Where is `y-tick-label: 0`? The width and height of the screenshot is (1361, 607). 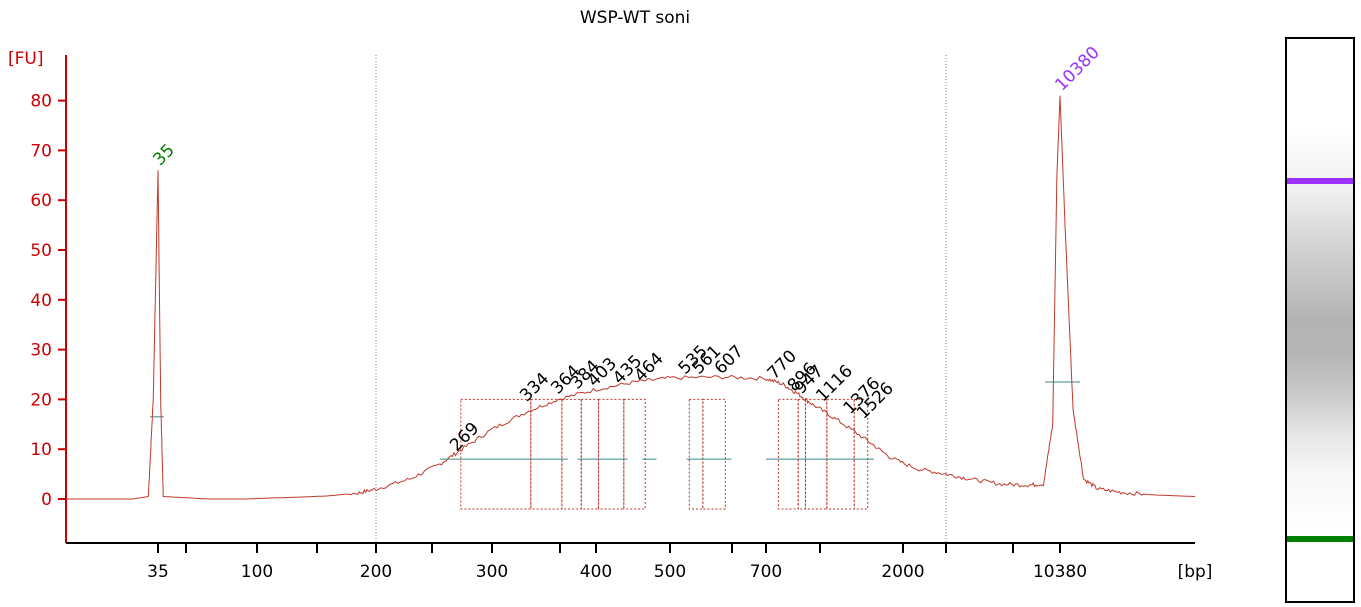 y-tick-label: 0 is located at coordinates (46, 500).